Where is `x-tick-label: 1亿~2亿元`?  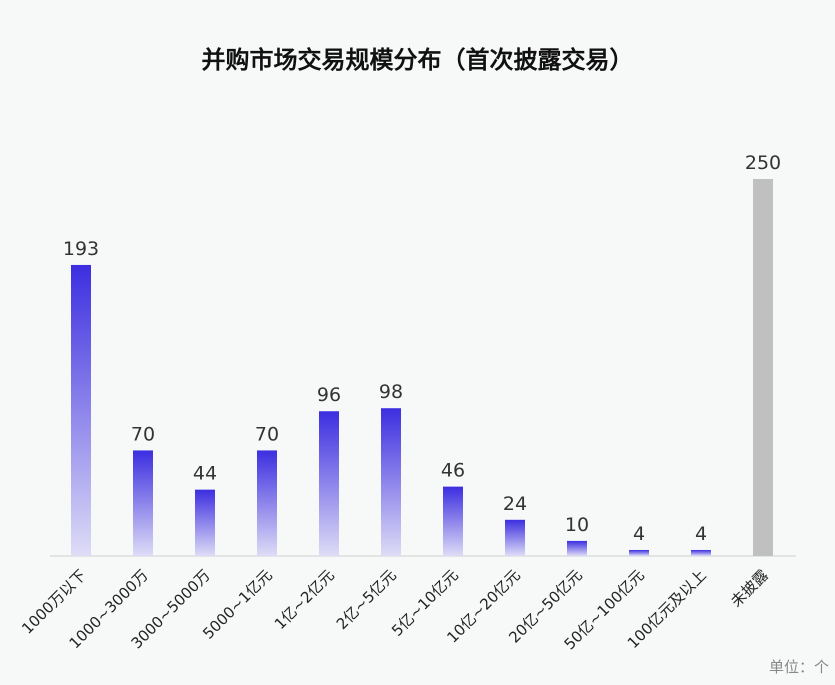 x-tick-label: 1亿~2亿元 is located at coordinates (304, 599).